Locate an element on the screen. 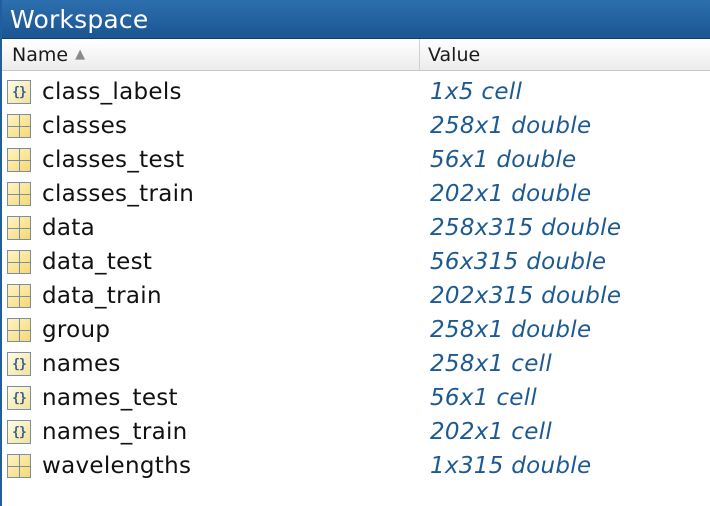  table-row: {} names_train 202x1 cell is located at coordinates (356, 432).